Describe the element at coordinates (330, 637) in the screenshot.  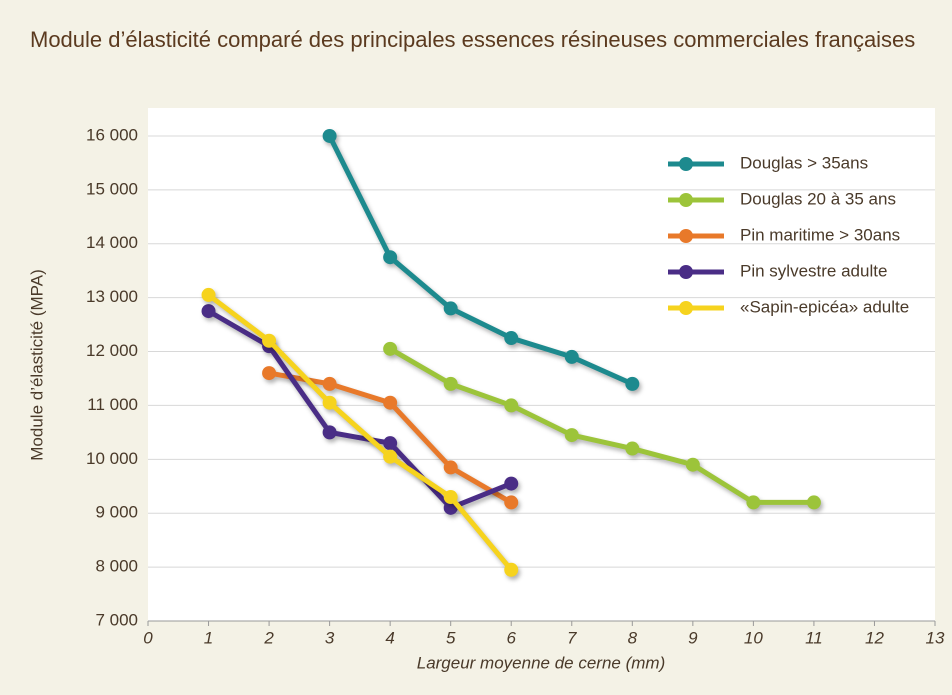
I see `x-tick-label: 3` at that location.